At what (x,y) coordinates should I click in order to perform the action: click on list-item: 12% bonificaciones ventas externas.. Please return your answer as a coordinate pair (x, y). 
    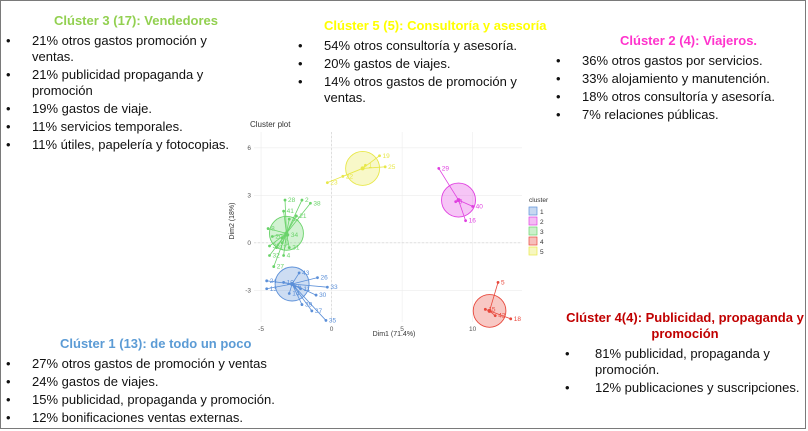
    Looking at the image, I should click on (146, 418).